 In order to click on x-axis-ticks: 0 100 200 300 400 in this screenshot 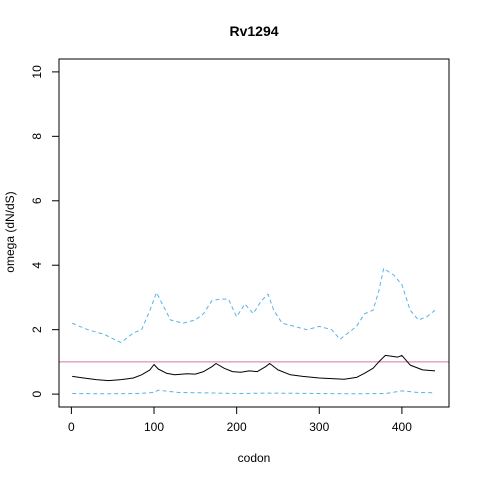, I will do `click(240, 420)`.